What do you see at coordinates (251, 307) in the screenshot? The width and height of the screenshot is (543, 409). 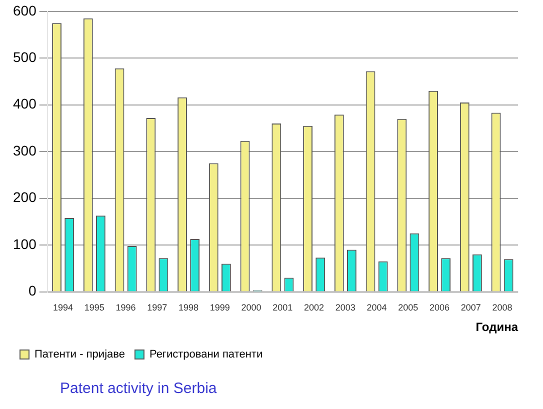 I see `x-tick-label: 2000` at bounding box center [251, 307].